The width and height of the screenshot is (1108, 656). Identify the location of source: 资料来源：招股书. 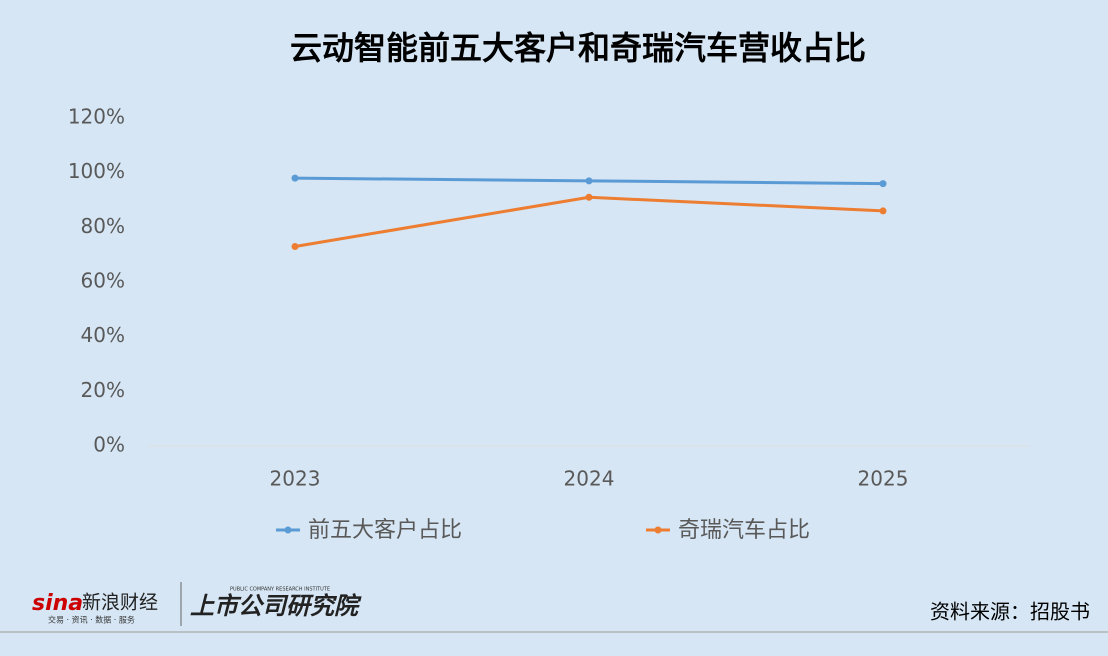
(1010, 612).